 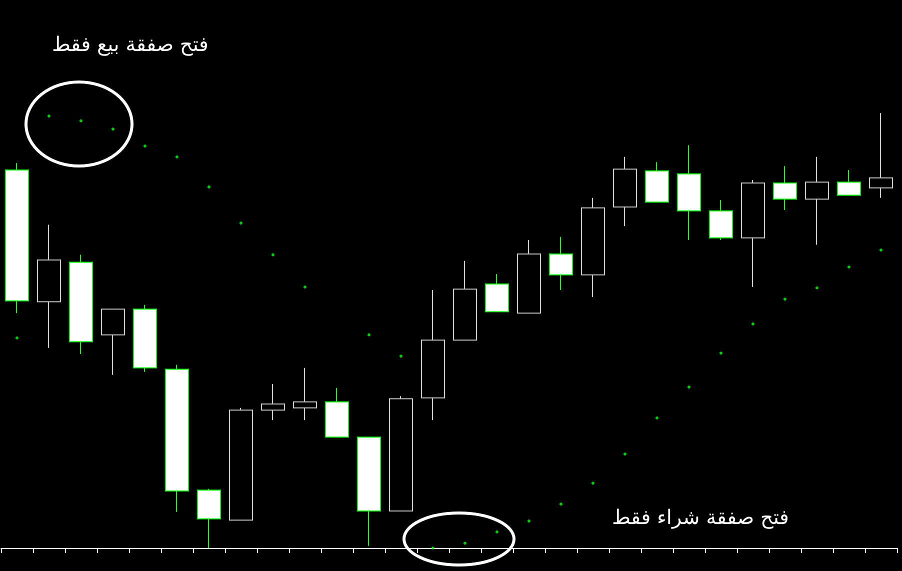 What do you see at coordinates (130, 44) in the screenshot?
I see `text: فتح صفقة بيع فقط` at bounding box center [130, 44].